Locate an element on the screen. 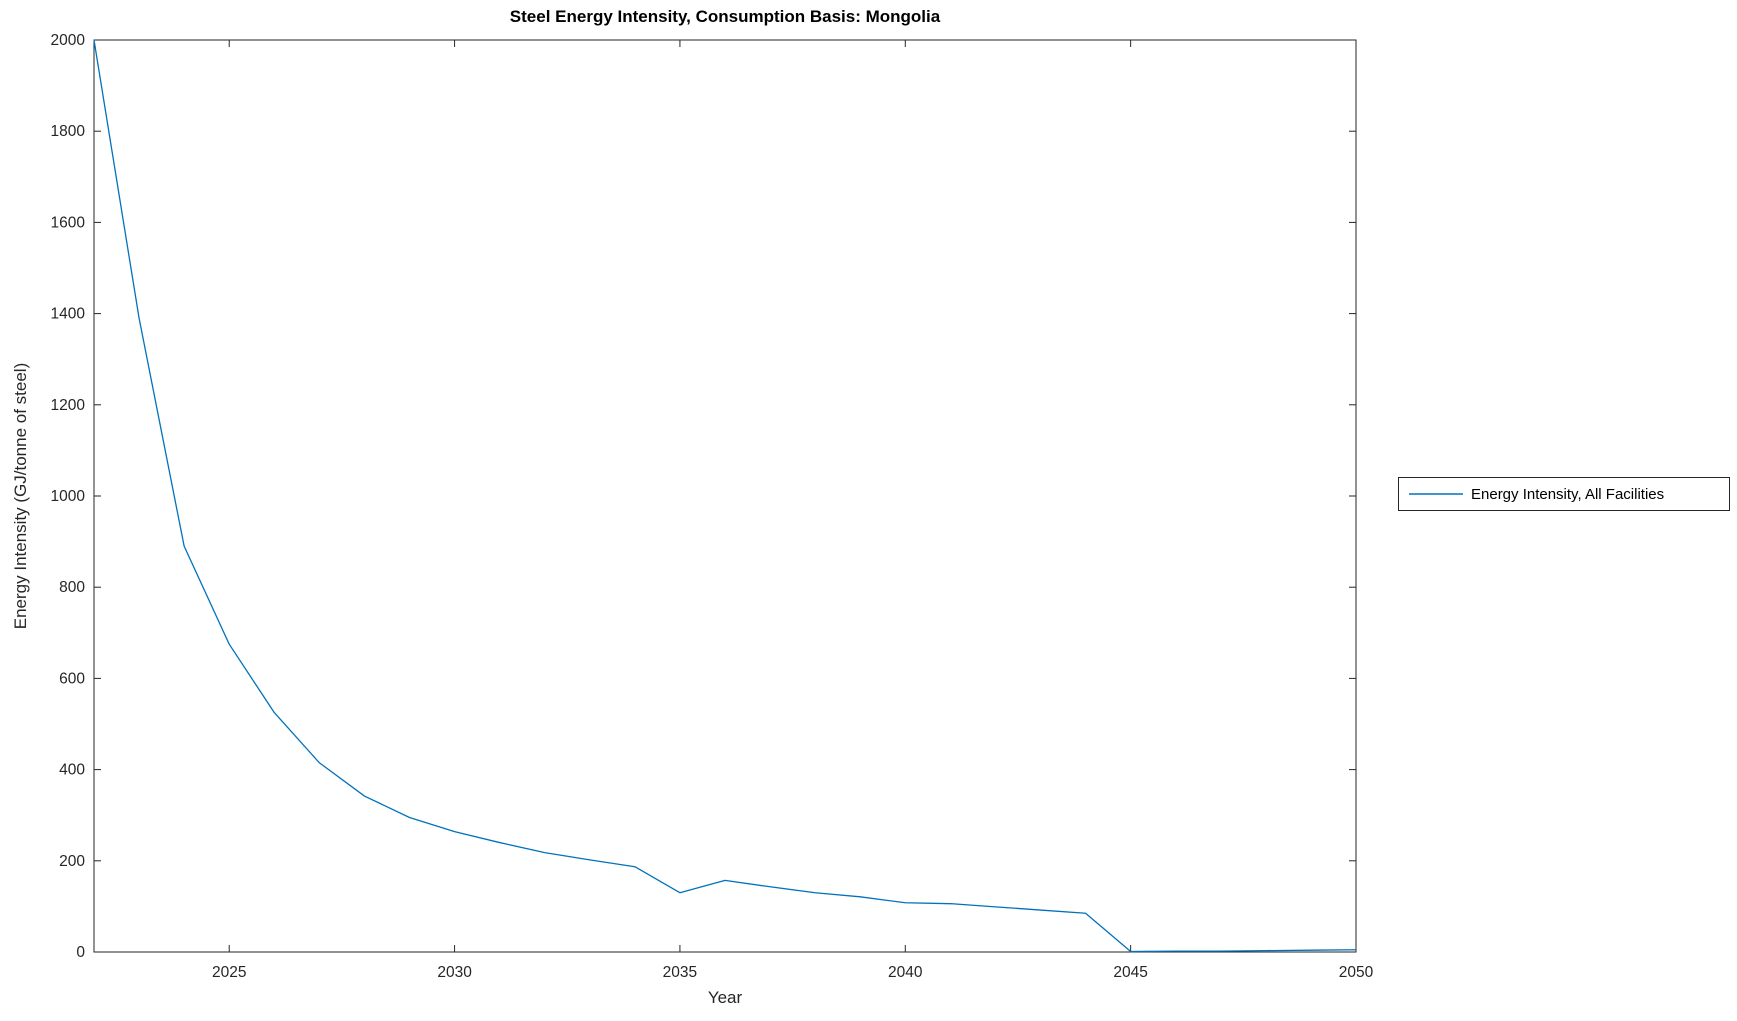 This screenshot has height=1021, width=1737. legend: Energy Intensity, All Facilities is located at coordinates (1564, 494).